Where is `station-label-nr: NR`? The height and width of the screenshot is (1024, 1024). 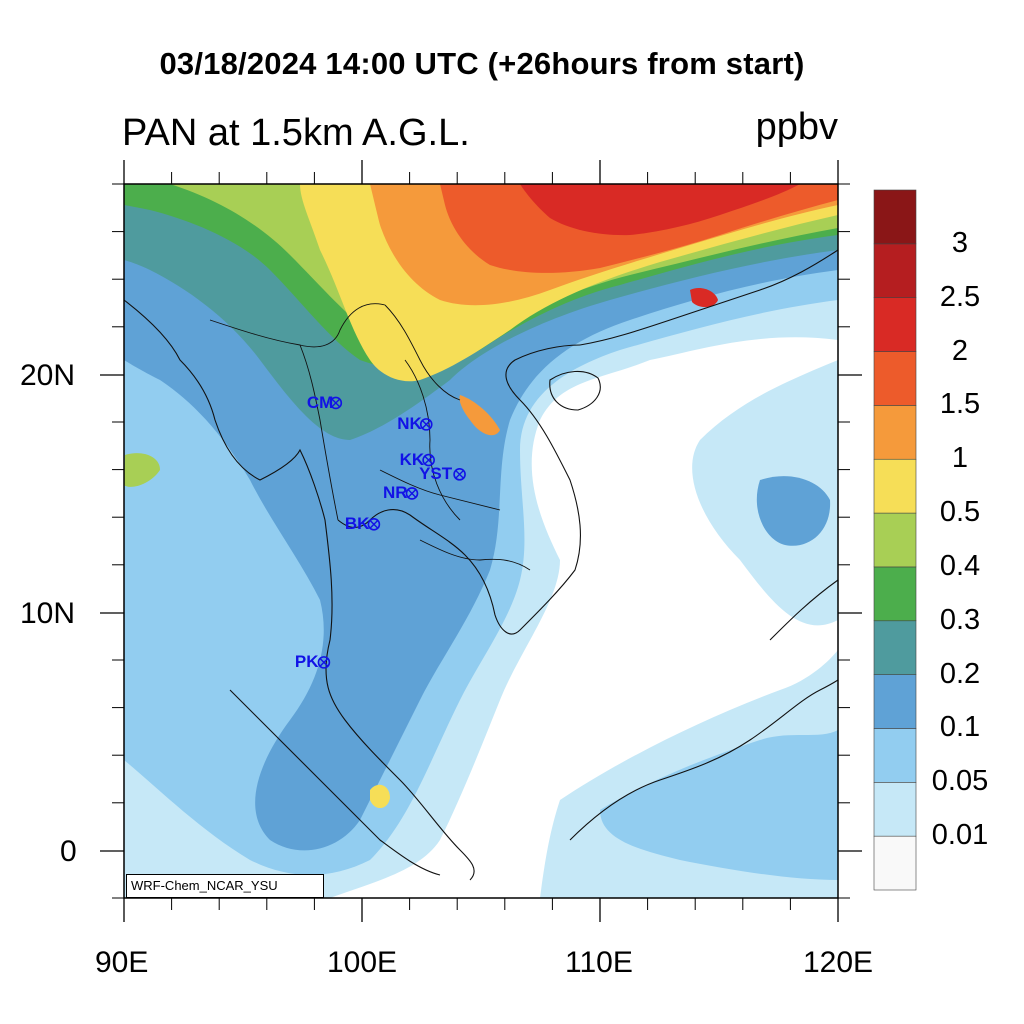
station-label-nr: NR is located at coordinates (395, 493).